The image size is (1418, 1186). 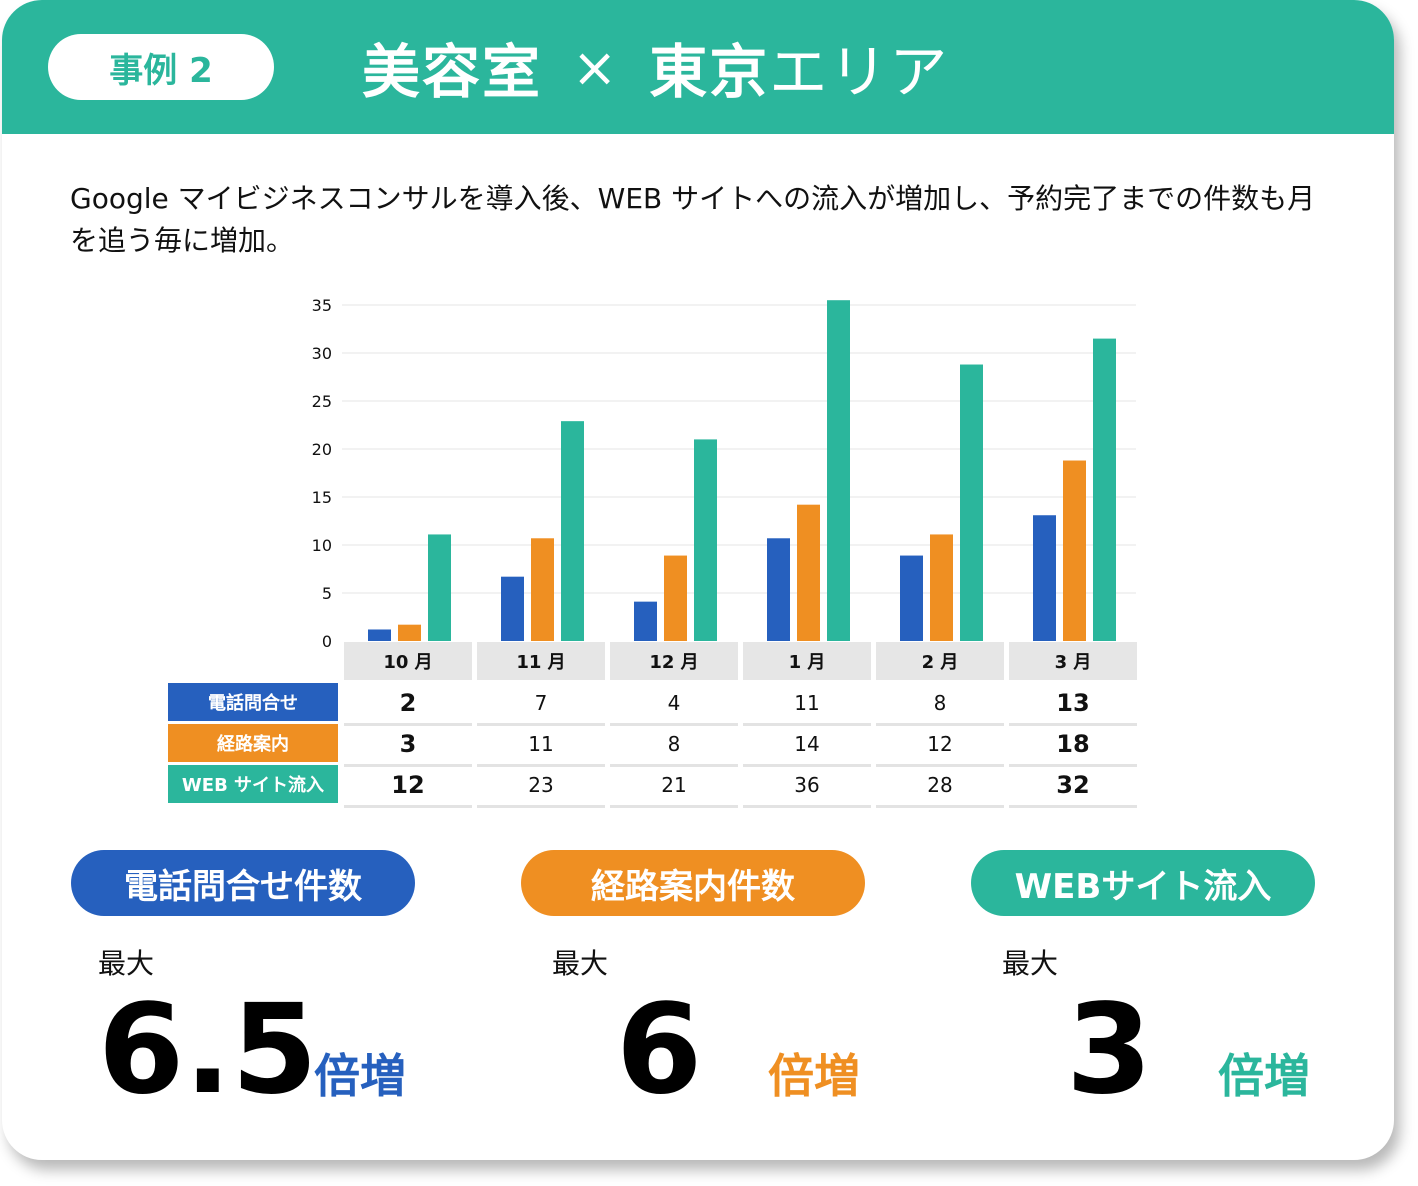 What do you see at coordinates (674, 704) in the screenshot?
I see `table-cell-phone: 4` at bounding box center [674, 704].